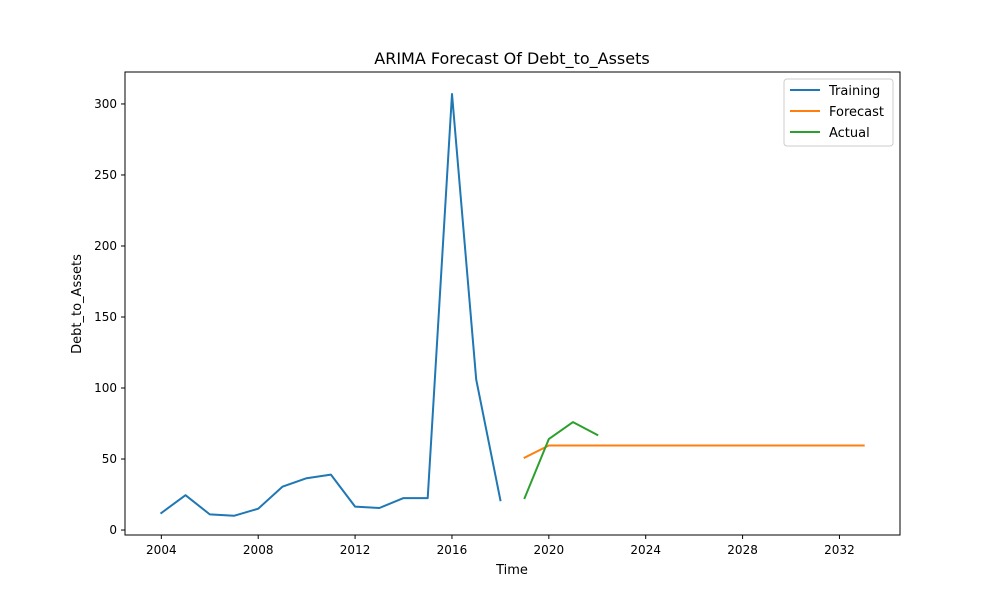  Describe the element at coordinates (161, 550) in the screenshot. I see `x-tick-label: 2004` at that location.